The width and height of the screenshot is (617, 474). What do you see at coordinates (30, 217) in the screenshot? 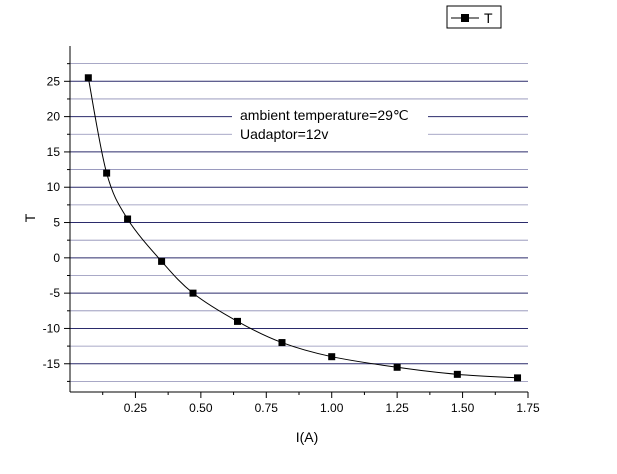
I see `y-axis-label: T` at bounding box center [30, 217].